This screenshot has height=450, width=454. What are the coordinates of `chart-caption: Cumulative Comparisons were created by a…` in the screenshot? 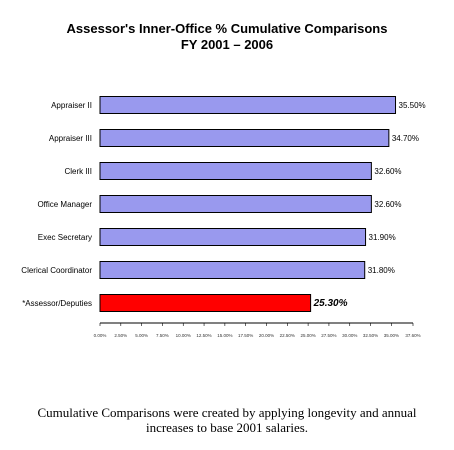 It's located at (227, 420).